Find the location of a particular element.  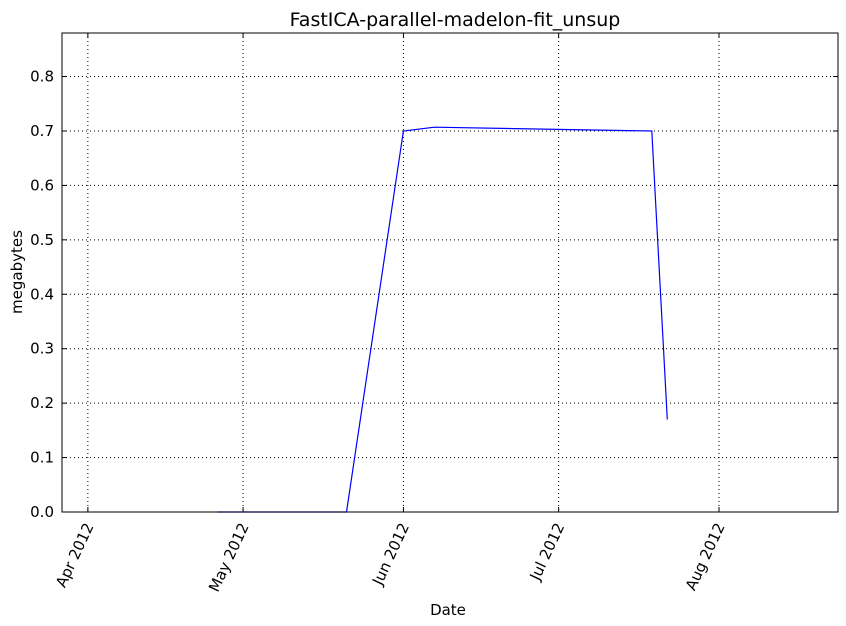

y-tick-label: 0.4 is located at coordinates (42, 294).